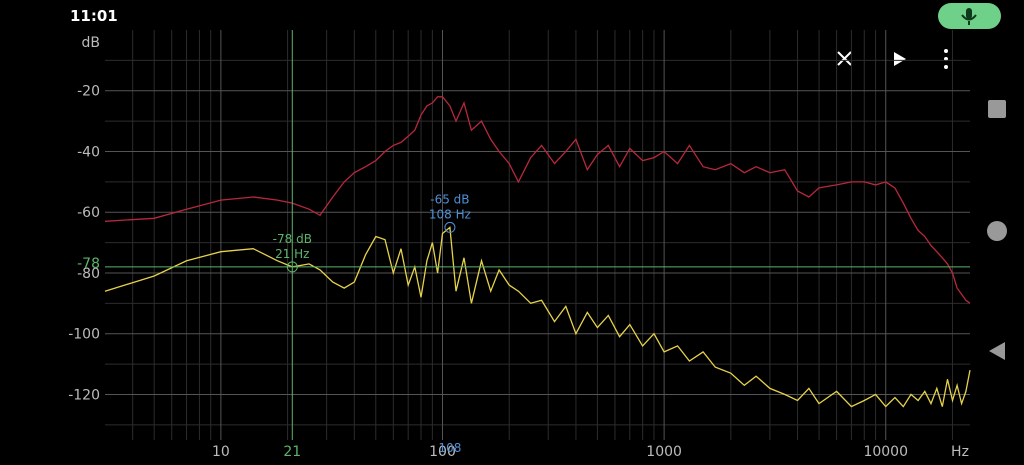  Describe the element at coordinates (292, 267) in the screenshot. I see `cursor-point` at that location.